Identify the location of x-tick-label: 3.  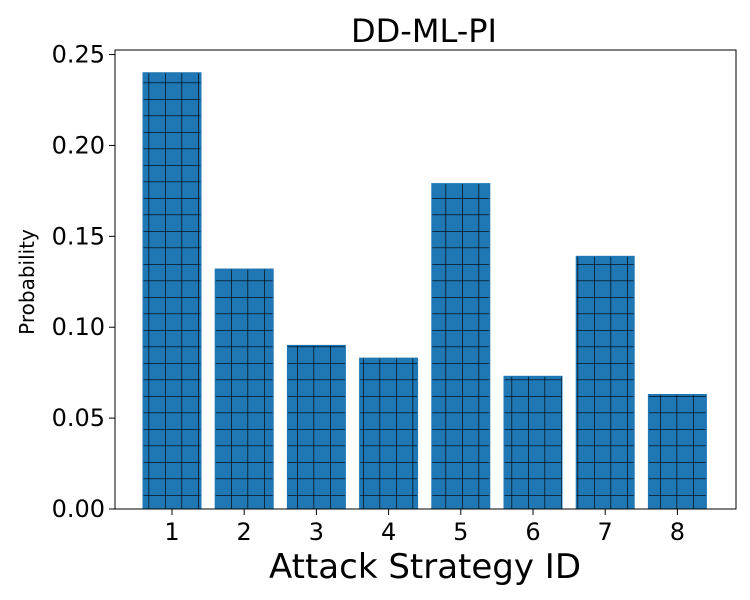
(316, 532).